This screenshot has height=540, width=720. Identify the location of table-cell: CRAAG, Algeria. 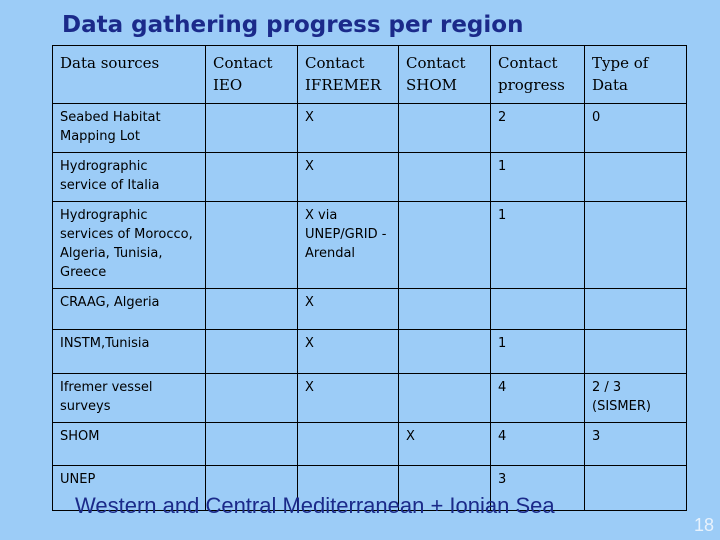
(129, 309).